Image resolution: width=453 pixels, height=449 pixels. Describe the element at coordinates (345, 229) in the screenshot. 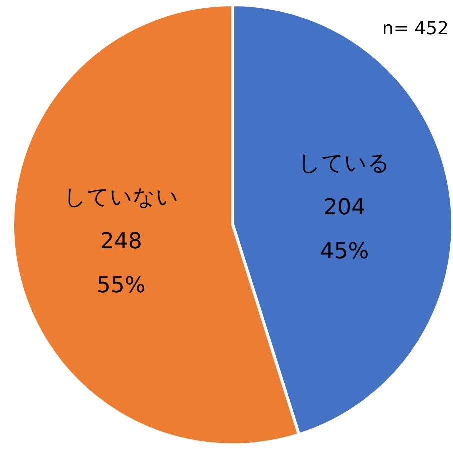

I see `data-label: 204 45%` at that location.